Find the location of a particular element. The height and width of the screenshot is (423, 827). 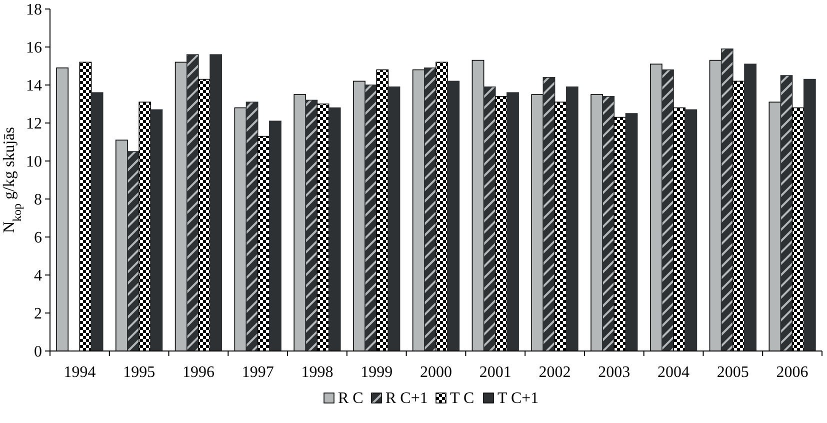

x-tick-label: 1997 is located at coordinates (258, 372).